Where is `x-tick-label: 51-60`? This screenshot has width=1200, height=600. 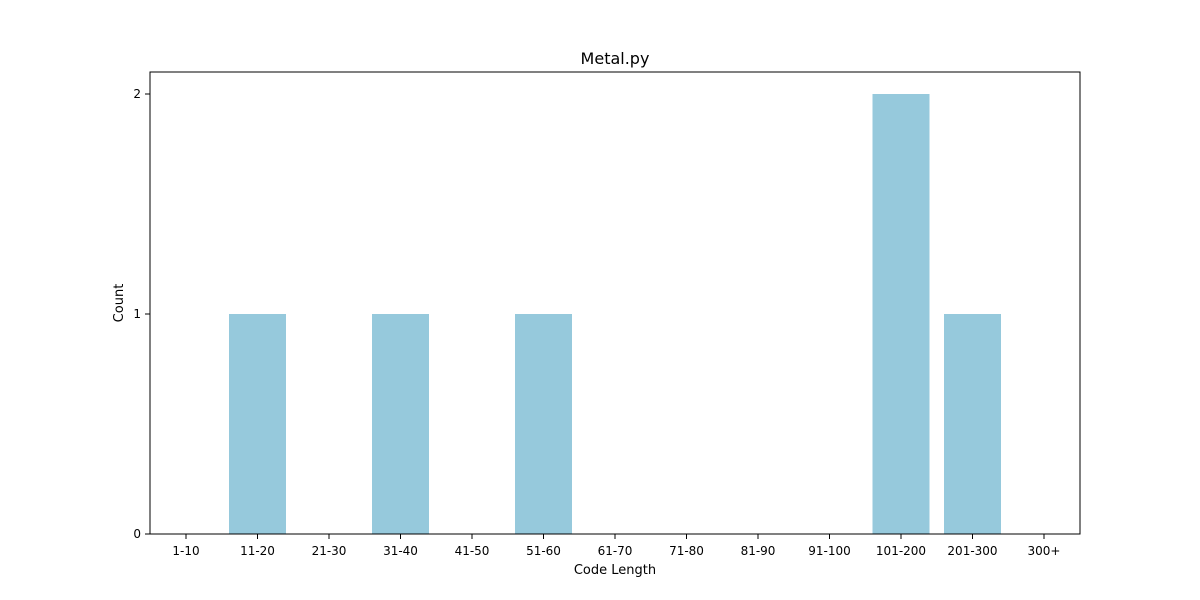
x-tick-label: 51-60 is located at coordinates (543, 551).